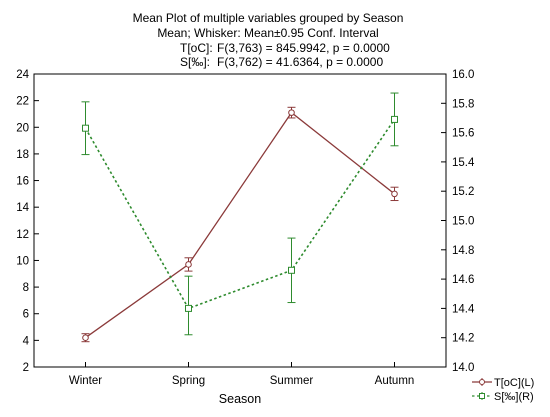 This screenshot has width=550, height=417. Describe the element at coordinates (26, 368) in the screenshot. I see `left-tick-label: 2` at that location.